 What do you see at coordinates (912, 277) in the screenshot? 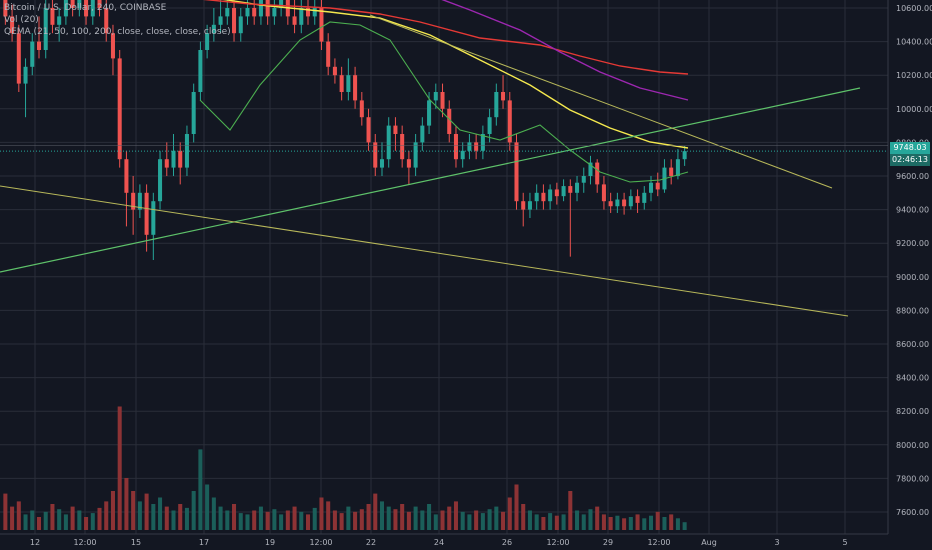
I see `price-axis-label: 9000.00` at bounding box center [912, 277].